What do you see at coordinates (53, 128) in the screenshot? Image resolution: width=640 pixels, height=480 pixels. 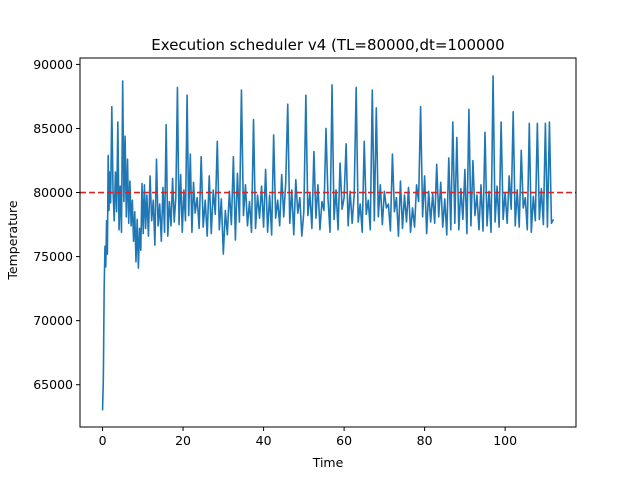 I see `y-tick-label: 85000` at bounding box center [53, 128].